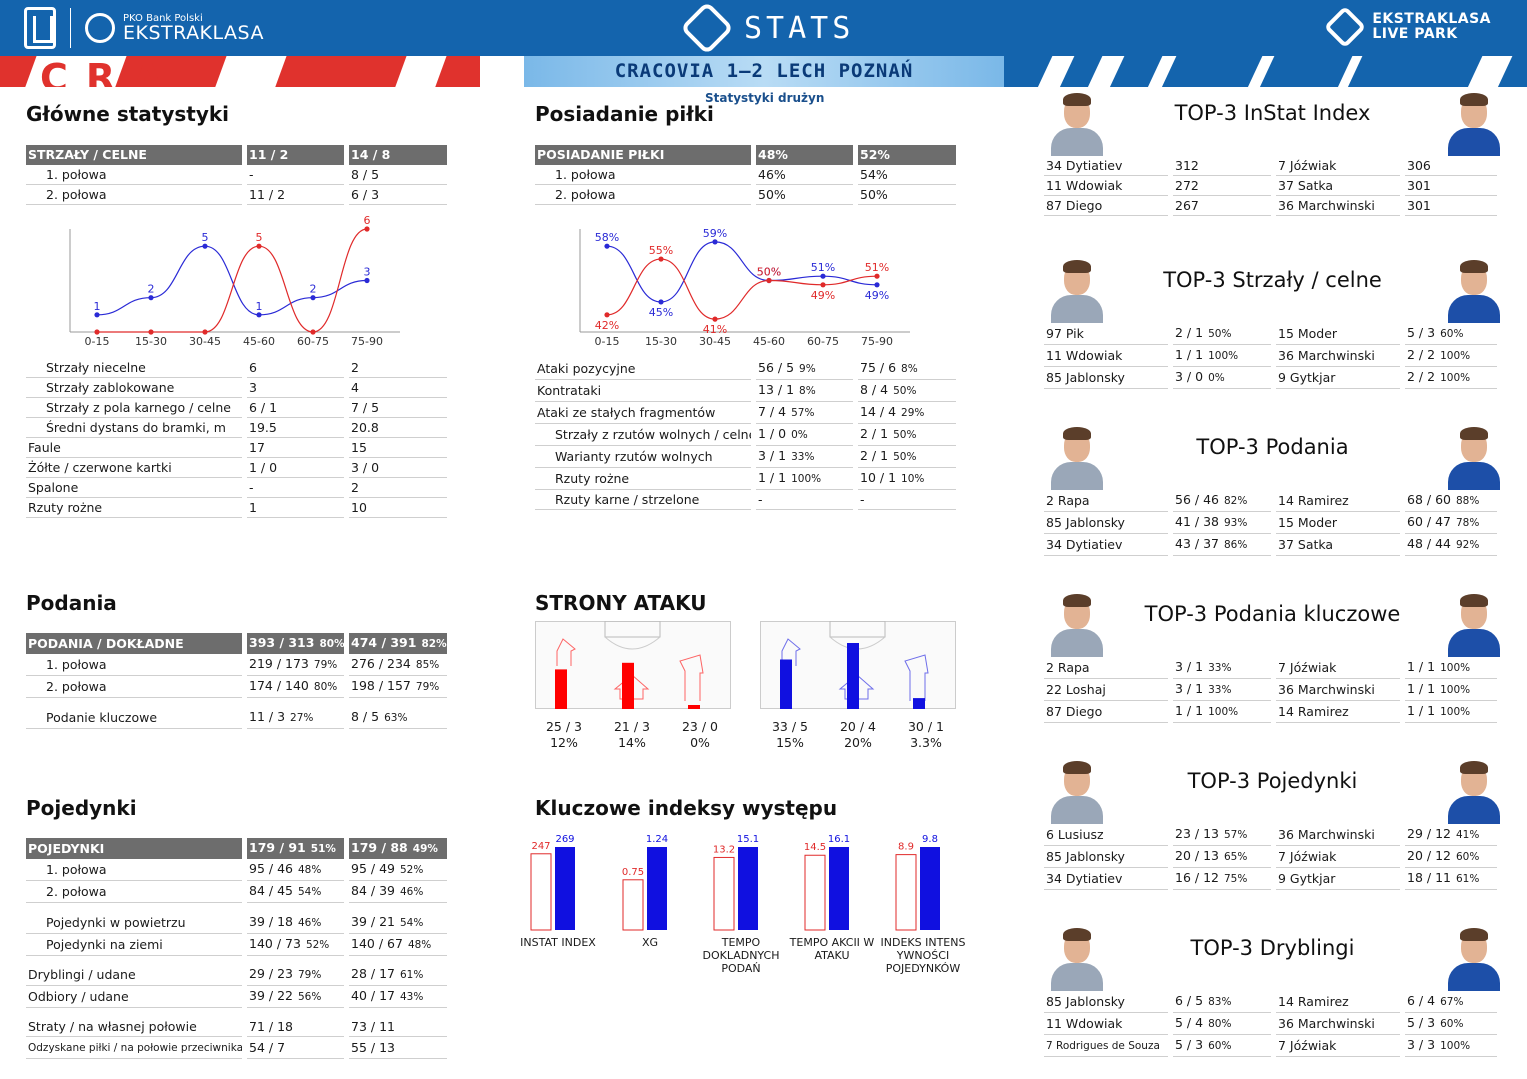  I want to click on cell-value: 29 / 23, so click(271, 973).